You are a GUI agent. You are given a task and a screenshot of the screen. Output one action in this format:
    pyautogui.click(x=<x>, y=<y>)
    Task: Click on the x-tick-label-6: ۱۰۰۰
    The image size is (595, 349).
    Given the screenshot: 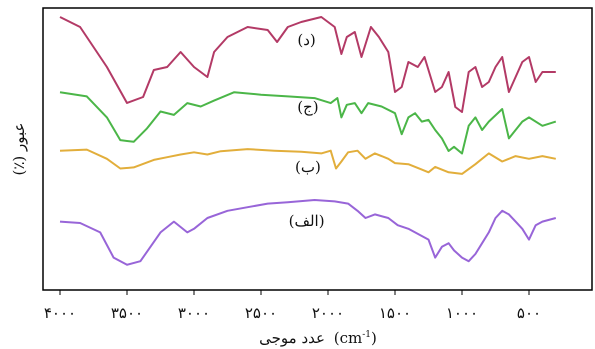 What is the action you would take?
    pyautogui.click(x=462, y=313)
    